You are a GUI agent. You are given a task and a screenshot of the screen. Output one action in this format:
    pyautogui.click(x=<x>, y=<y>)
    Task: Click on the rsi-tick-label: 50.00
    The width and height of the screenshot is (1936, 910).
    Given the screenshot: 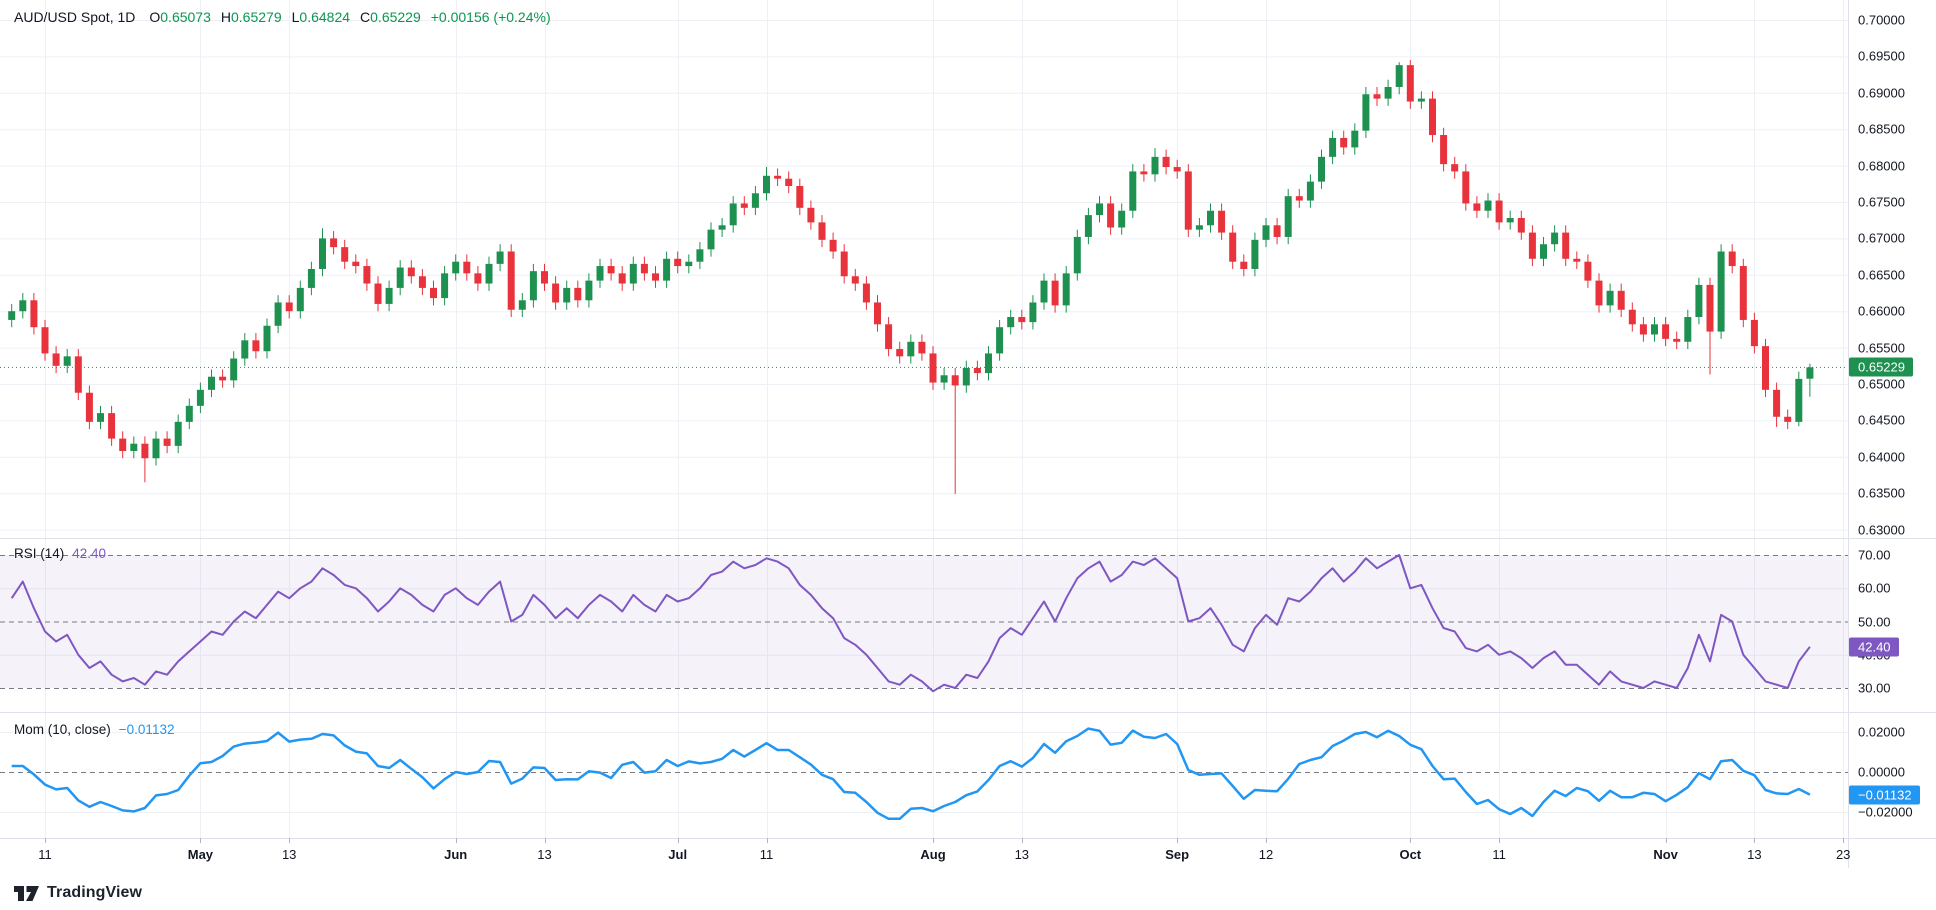 What is the action you would take?
    pyautogui.click(x=1874, y=621)
    